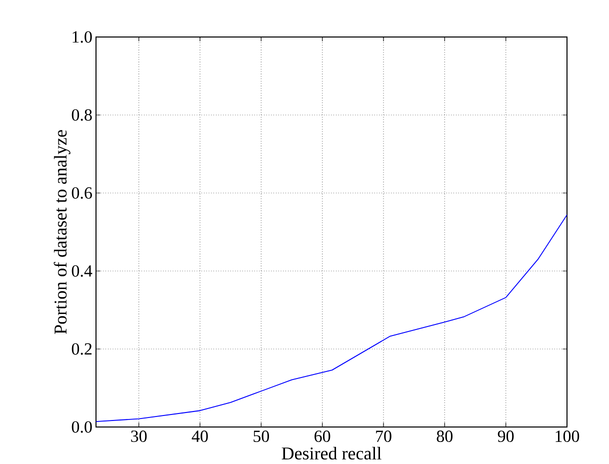  Describe the element at coordinates (62, 232) in the screenshot. I see `y-axis-title: Portion of dataset to analyze` at that location.